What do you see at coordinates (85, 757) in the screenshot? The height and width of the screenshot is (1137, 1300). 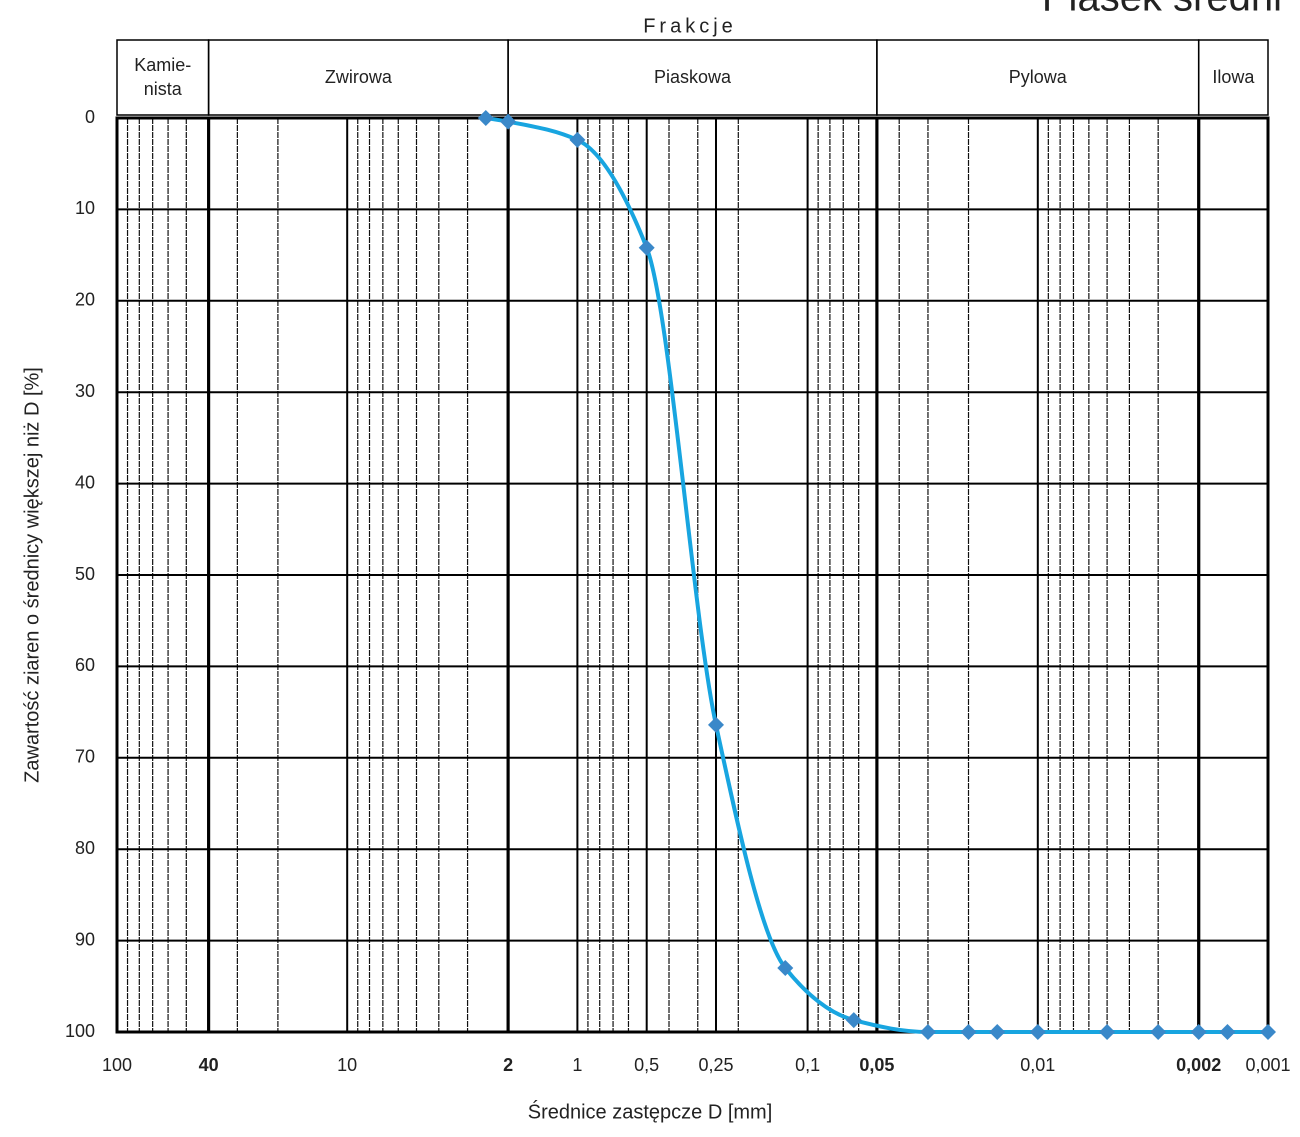 I see `y-tick-label: 70` at bounding box center [85, 757].